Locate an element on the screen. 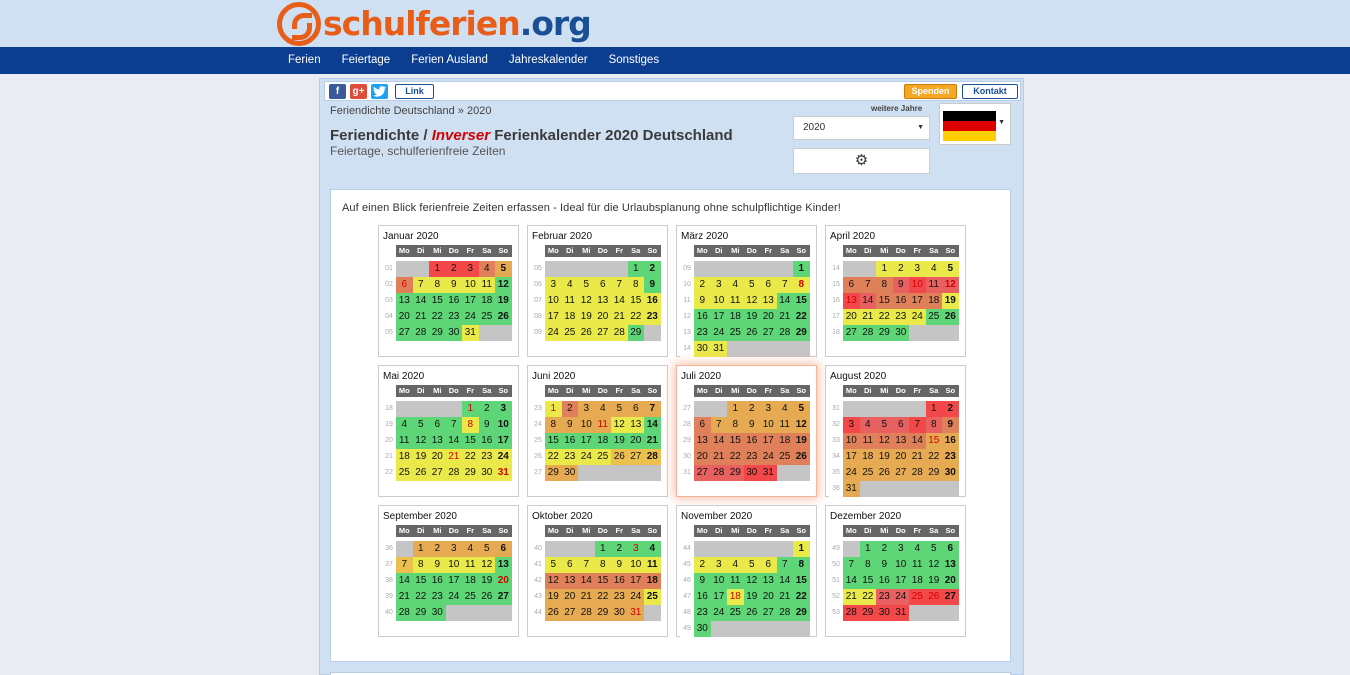 The image size is (1350, 675). day-cell: 15 is located at coordinates (553, 441).